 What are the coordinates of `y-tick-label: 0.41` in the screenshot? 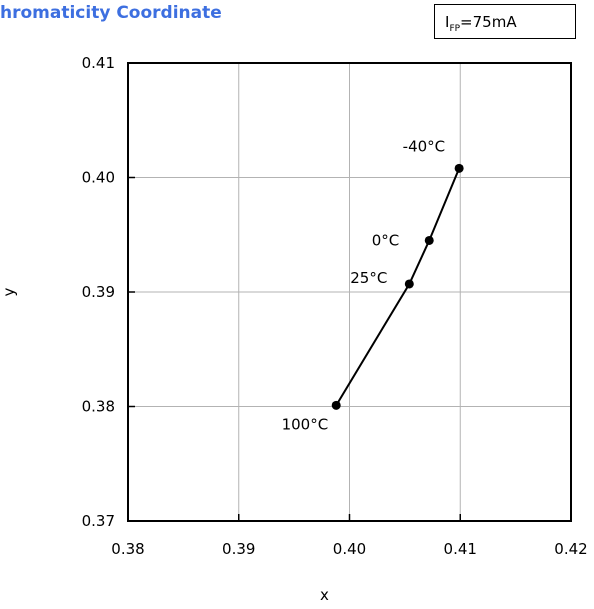 It's located at (98, 63).